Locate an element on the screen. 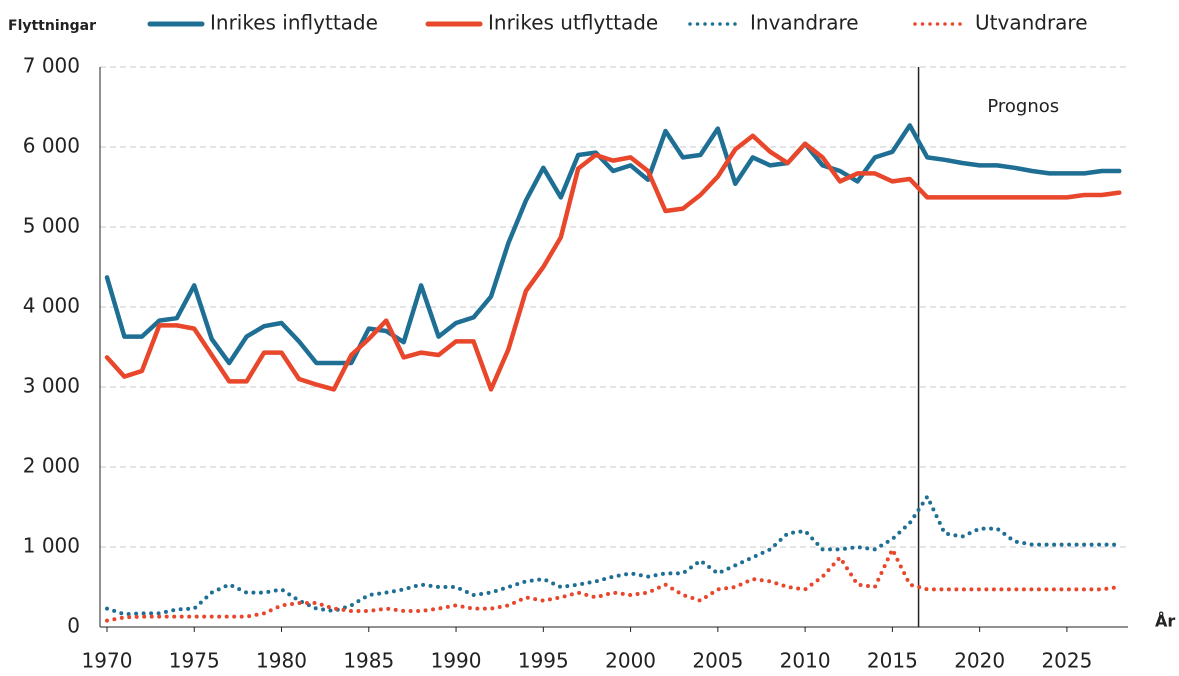 The width and height of the screenshot is (1179, 676). x-tick-label: 1975 is located at coordinates (194, 661).